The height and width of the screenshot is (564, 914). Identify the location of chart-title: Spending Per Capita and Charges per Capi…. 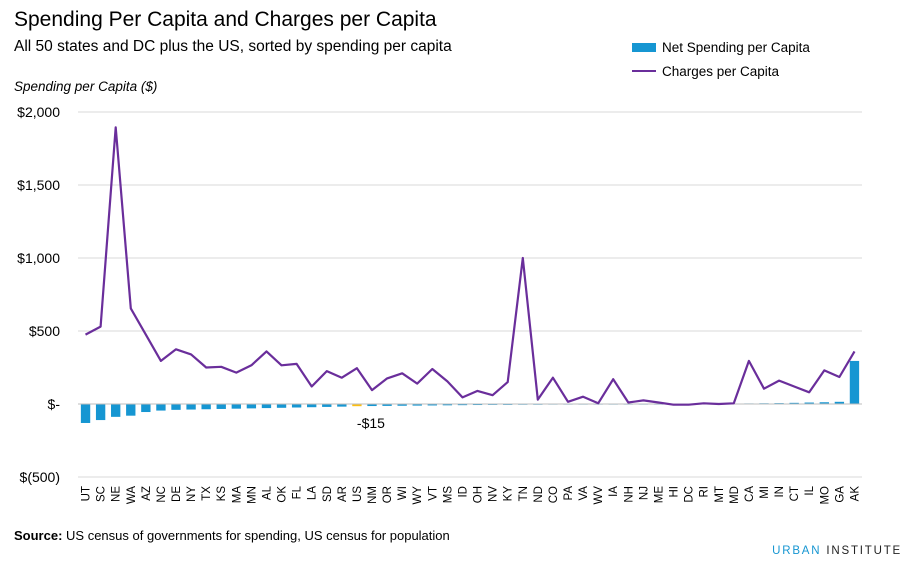
(225, 19).